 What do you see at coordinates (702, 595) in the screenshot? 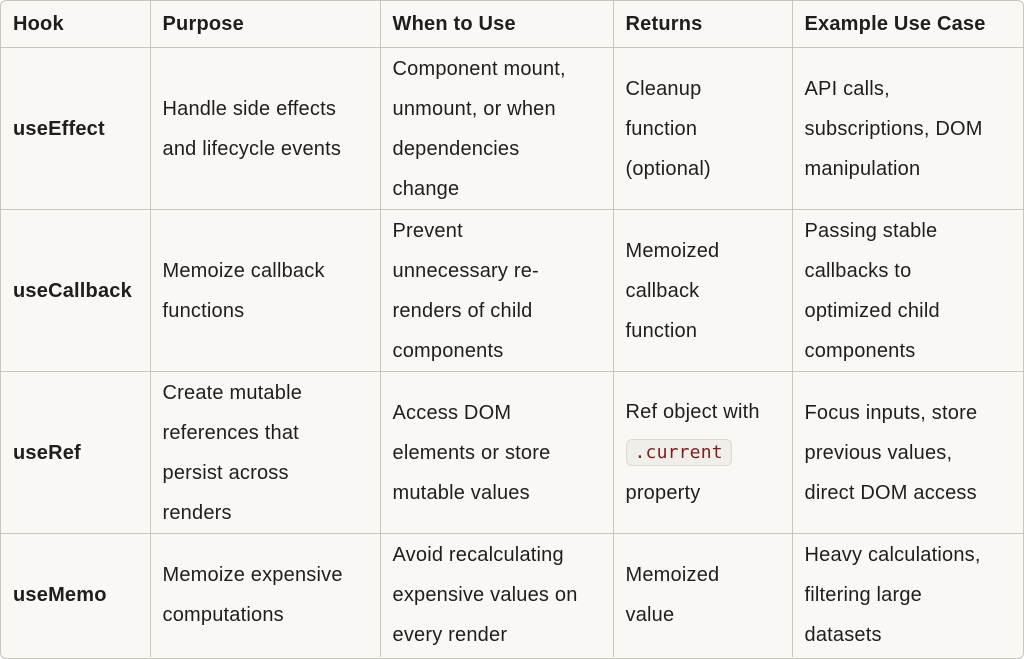
I see `returns-cell: Memoized value` at bounding box center [702, 595].